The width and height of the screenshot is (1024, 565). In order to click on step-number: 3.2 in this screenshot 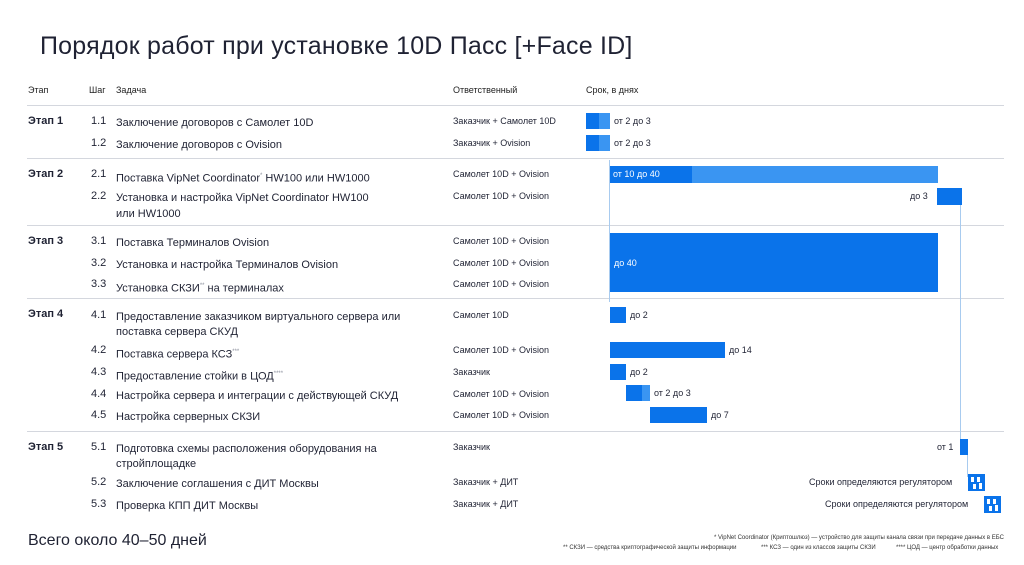, I will do `click(99, 263)`.